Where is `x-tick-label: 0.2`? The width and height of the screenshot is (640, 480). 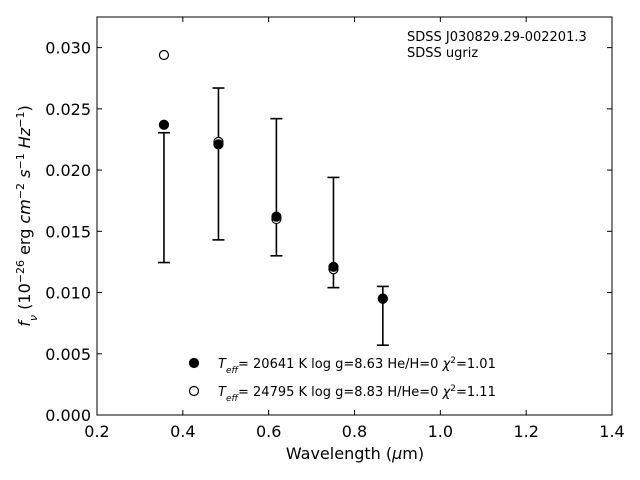
x-tick-label: 0.2 is located at coordinates (96, 431).